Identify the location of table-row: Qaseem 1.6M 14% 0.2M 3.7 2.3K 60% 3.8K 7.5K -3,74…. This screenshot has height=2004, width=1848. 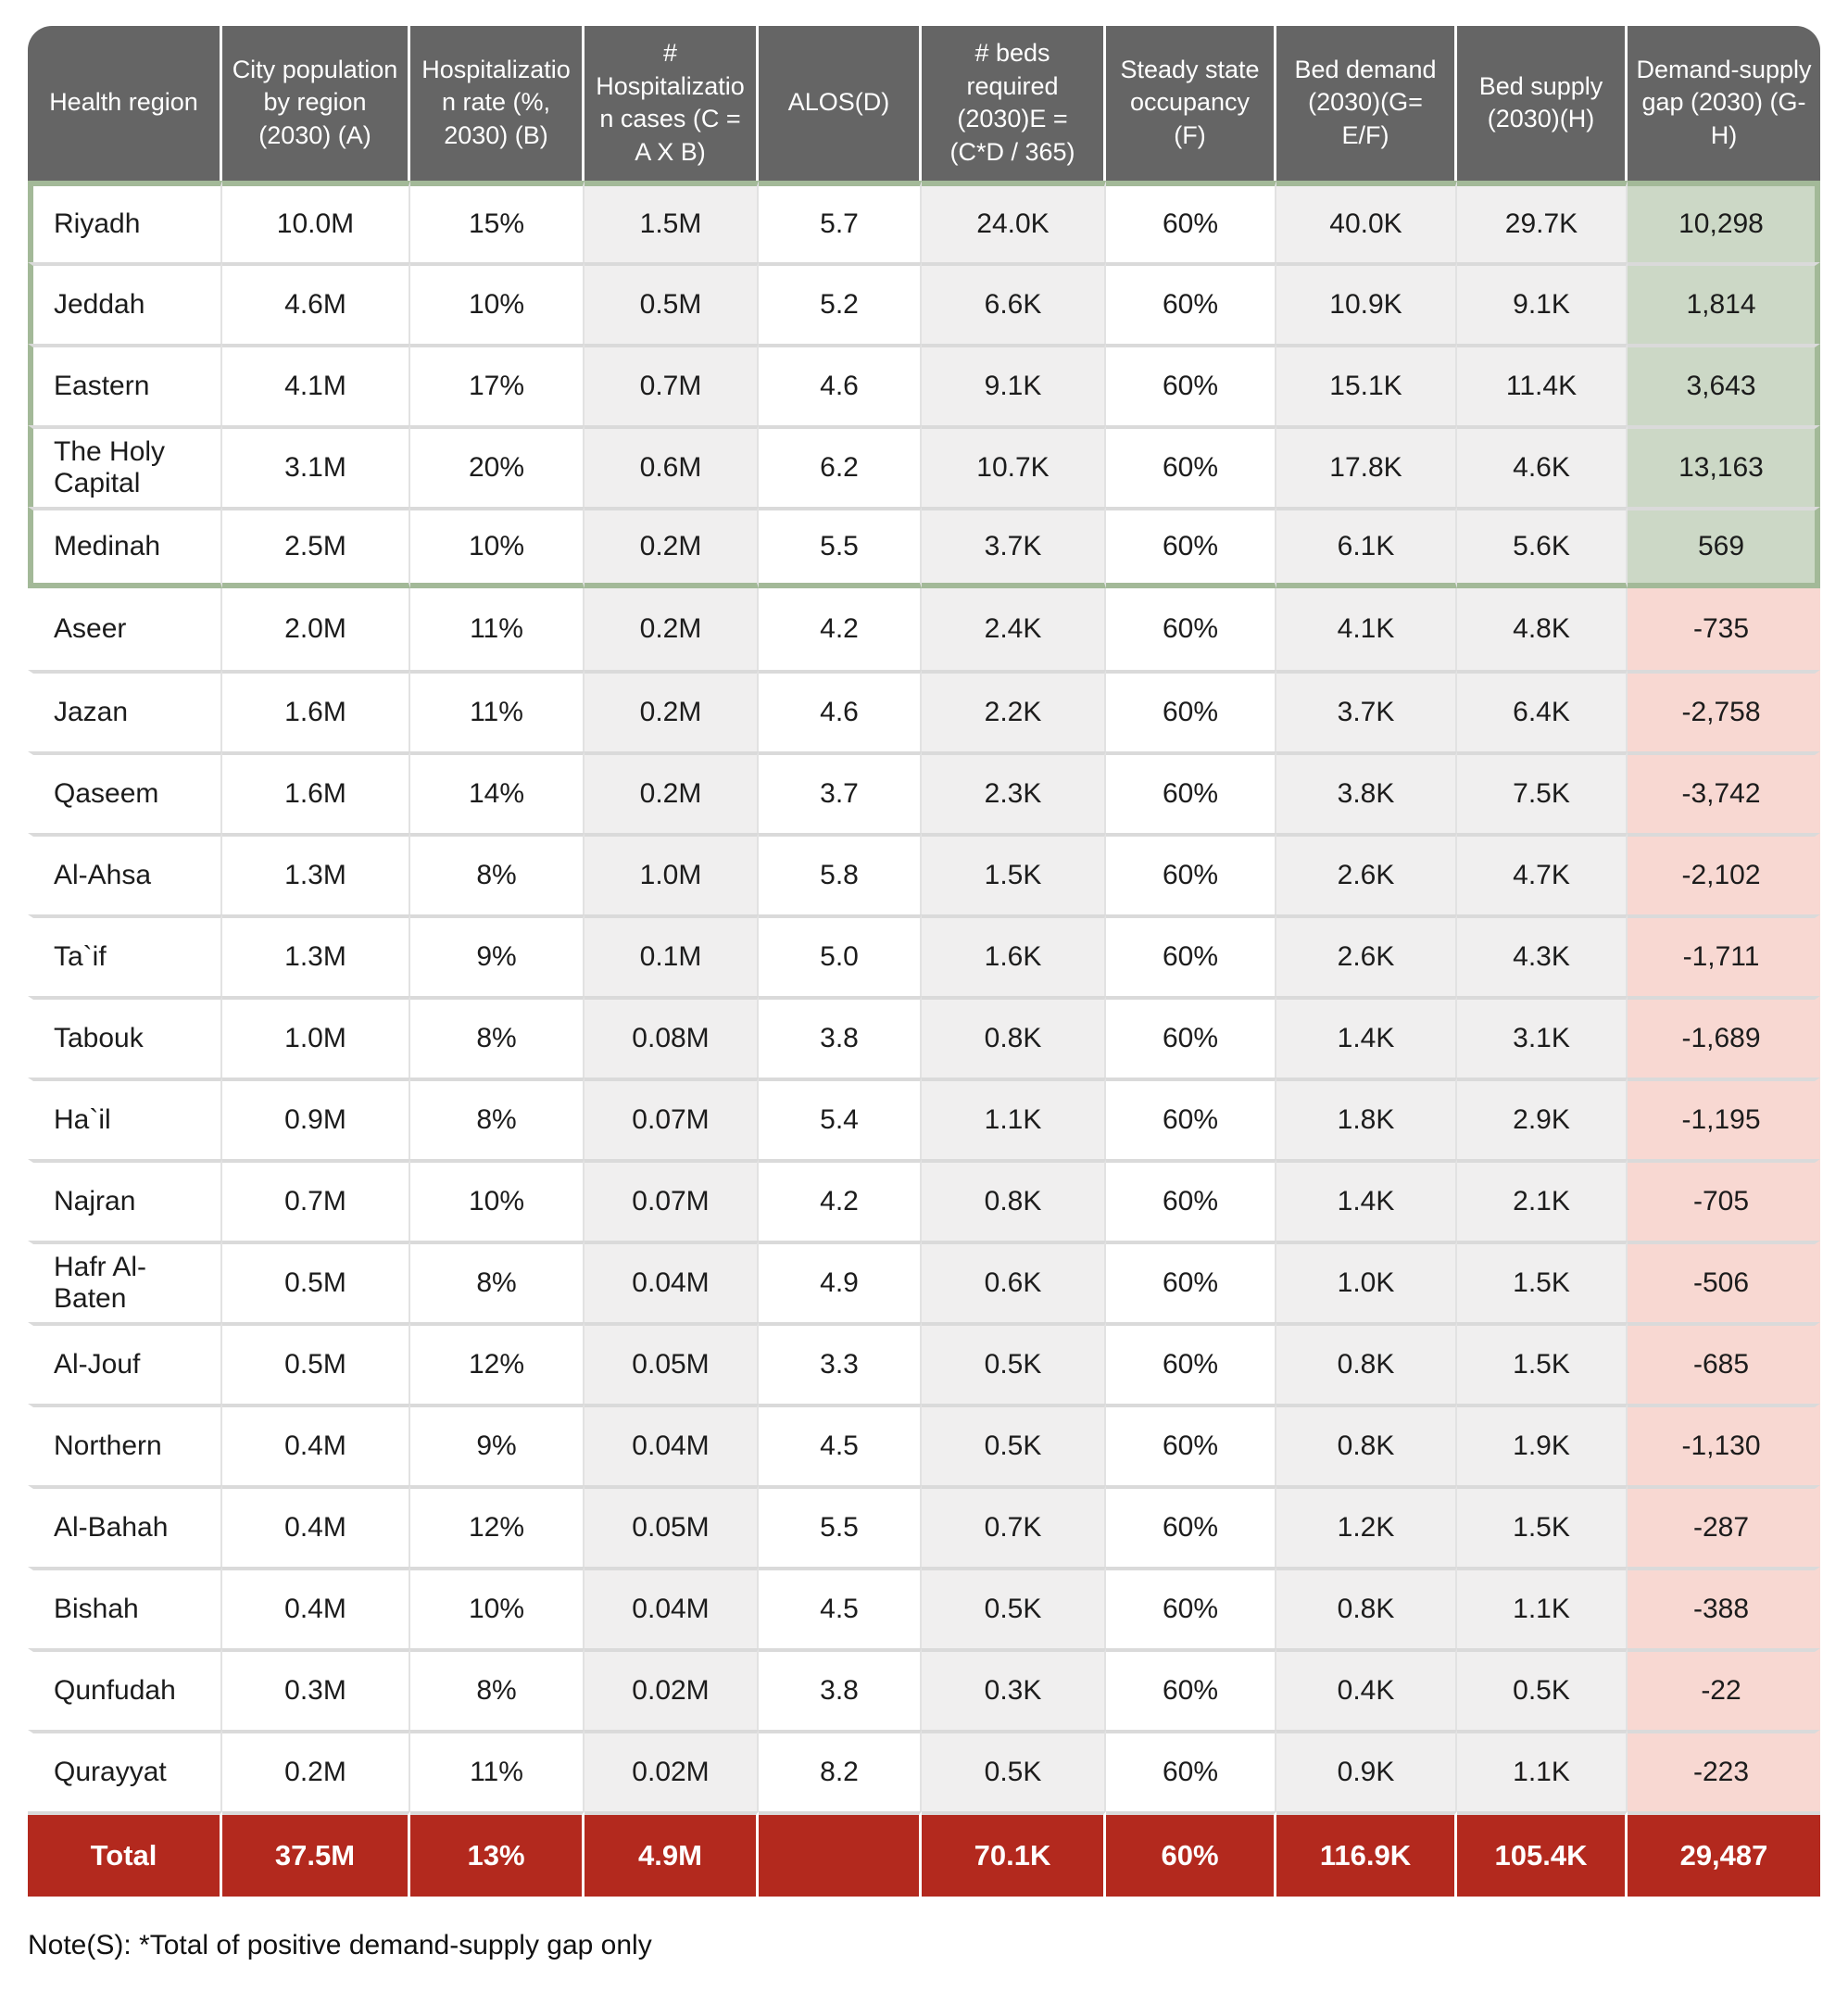
(924, 792).